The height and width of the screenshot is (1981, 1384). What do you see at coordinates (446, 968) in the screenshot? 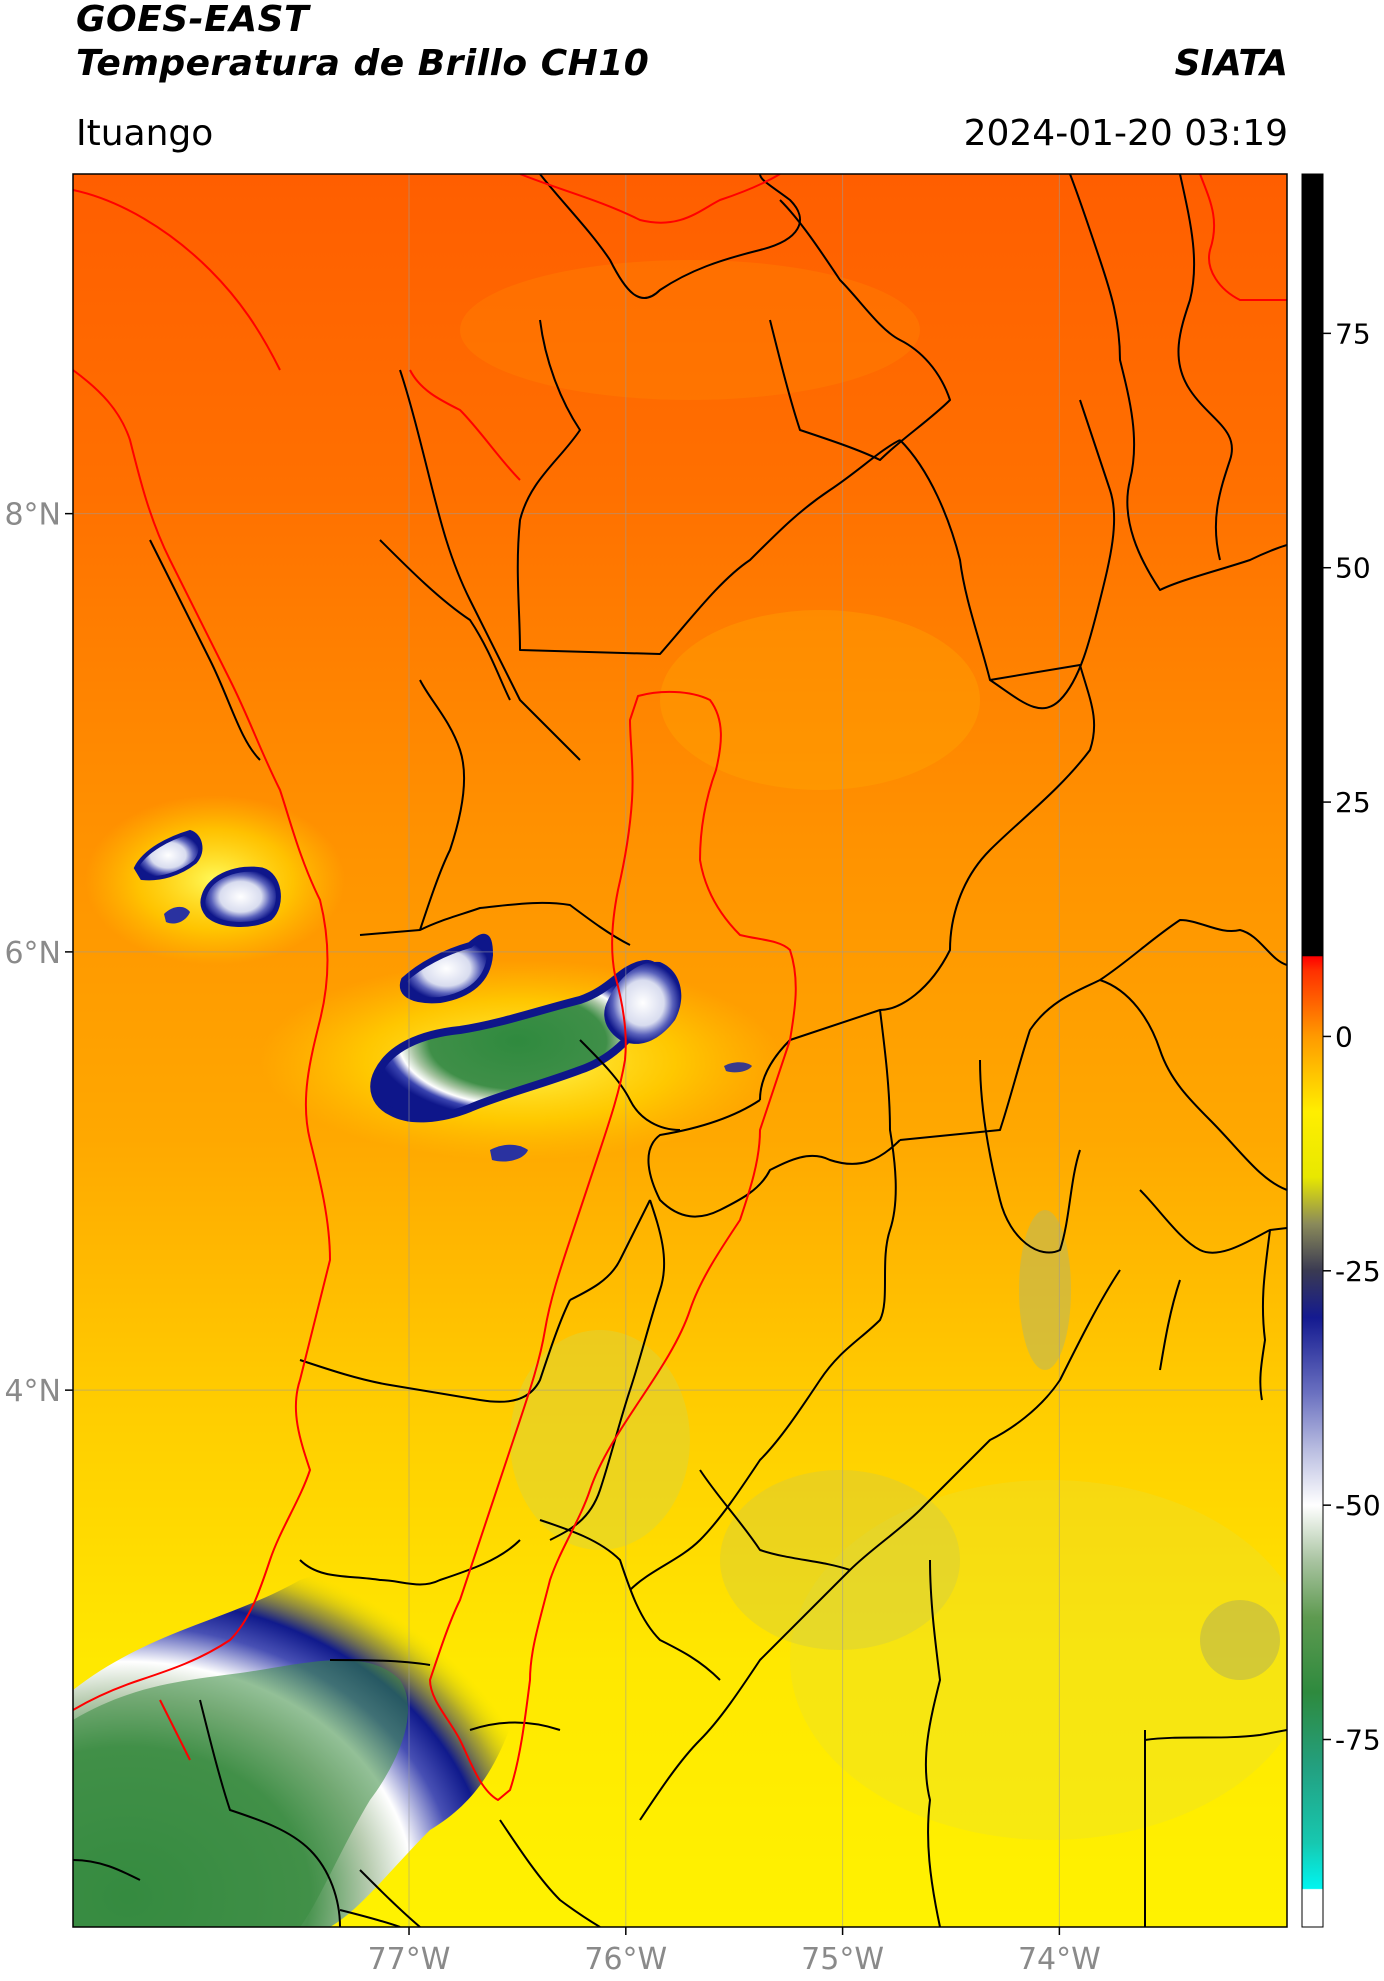
I see `cloud-cell-north` at bounding box center [446, 968].